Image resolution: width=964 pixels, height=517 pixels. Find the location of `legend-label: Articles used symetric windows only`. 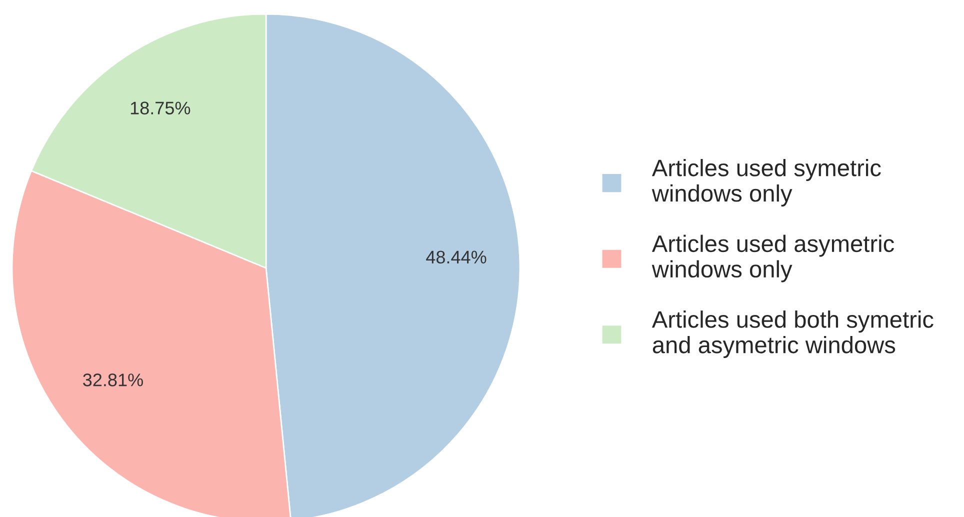

legend-label: Articles used symetric windows only is located at coordinates (766, 182).